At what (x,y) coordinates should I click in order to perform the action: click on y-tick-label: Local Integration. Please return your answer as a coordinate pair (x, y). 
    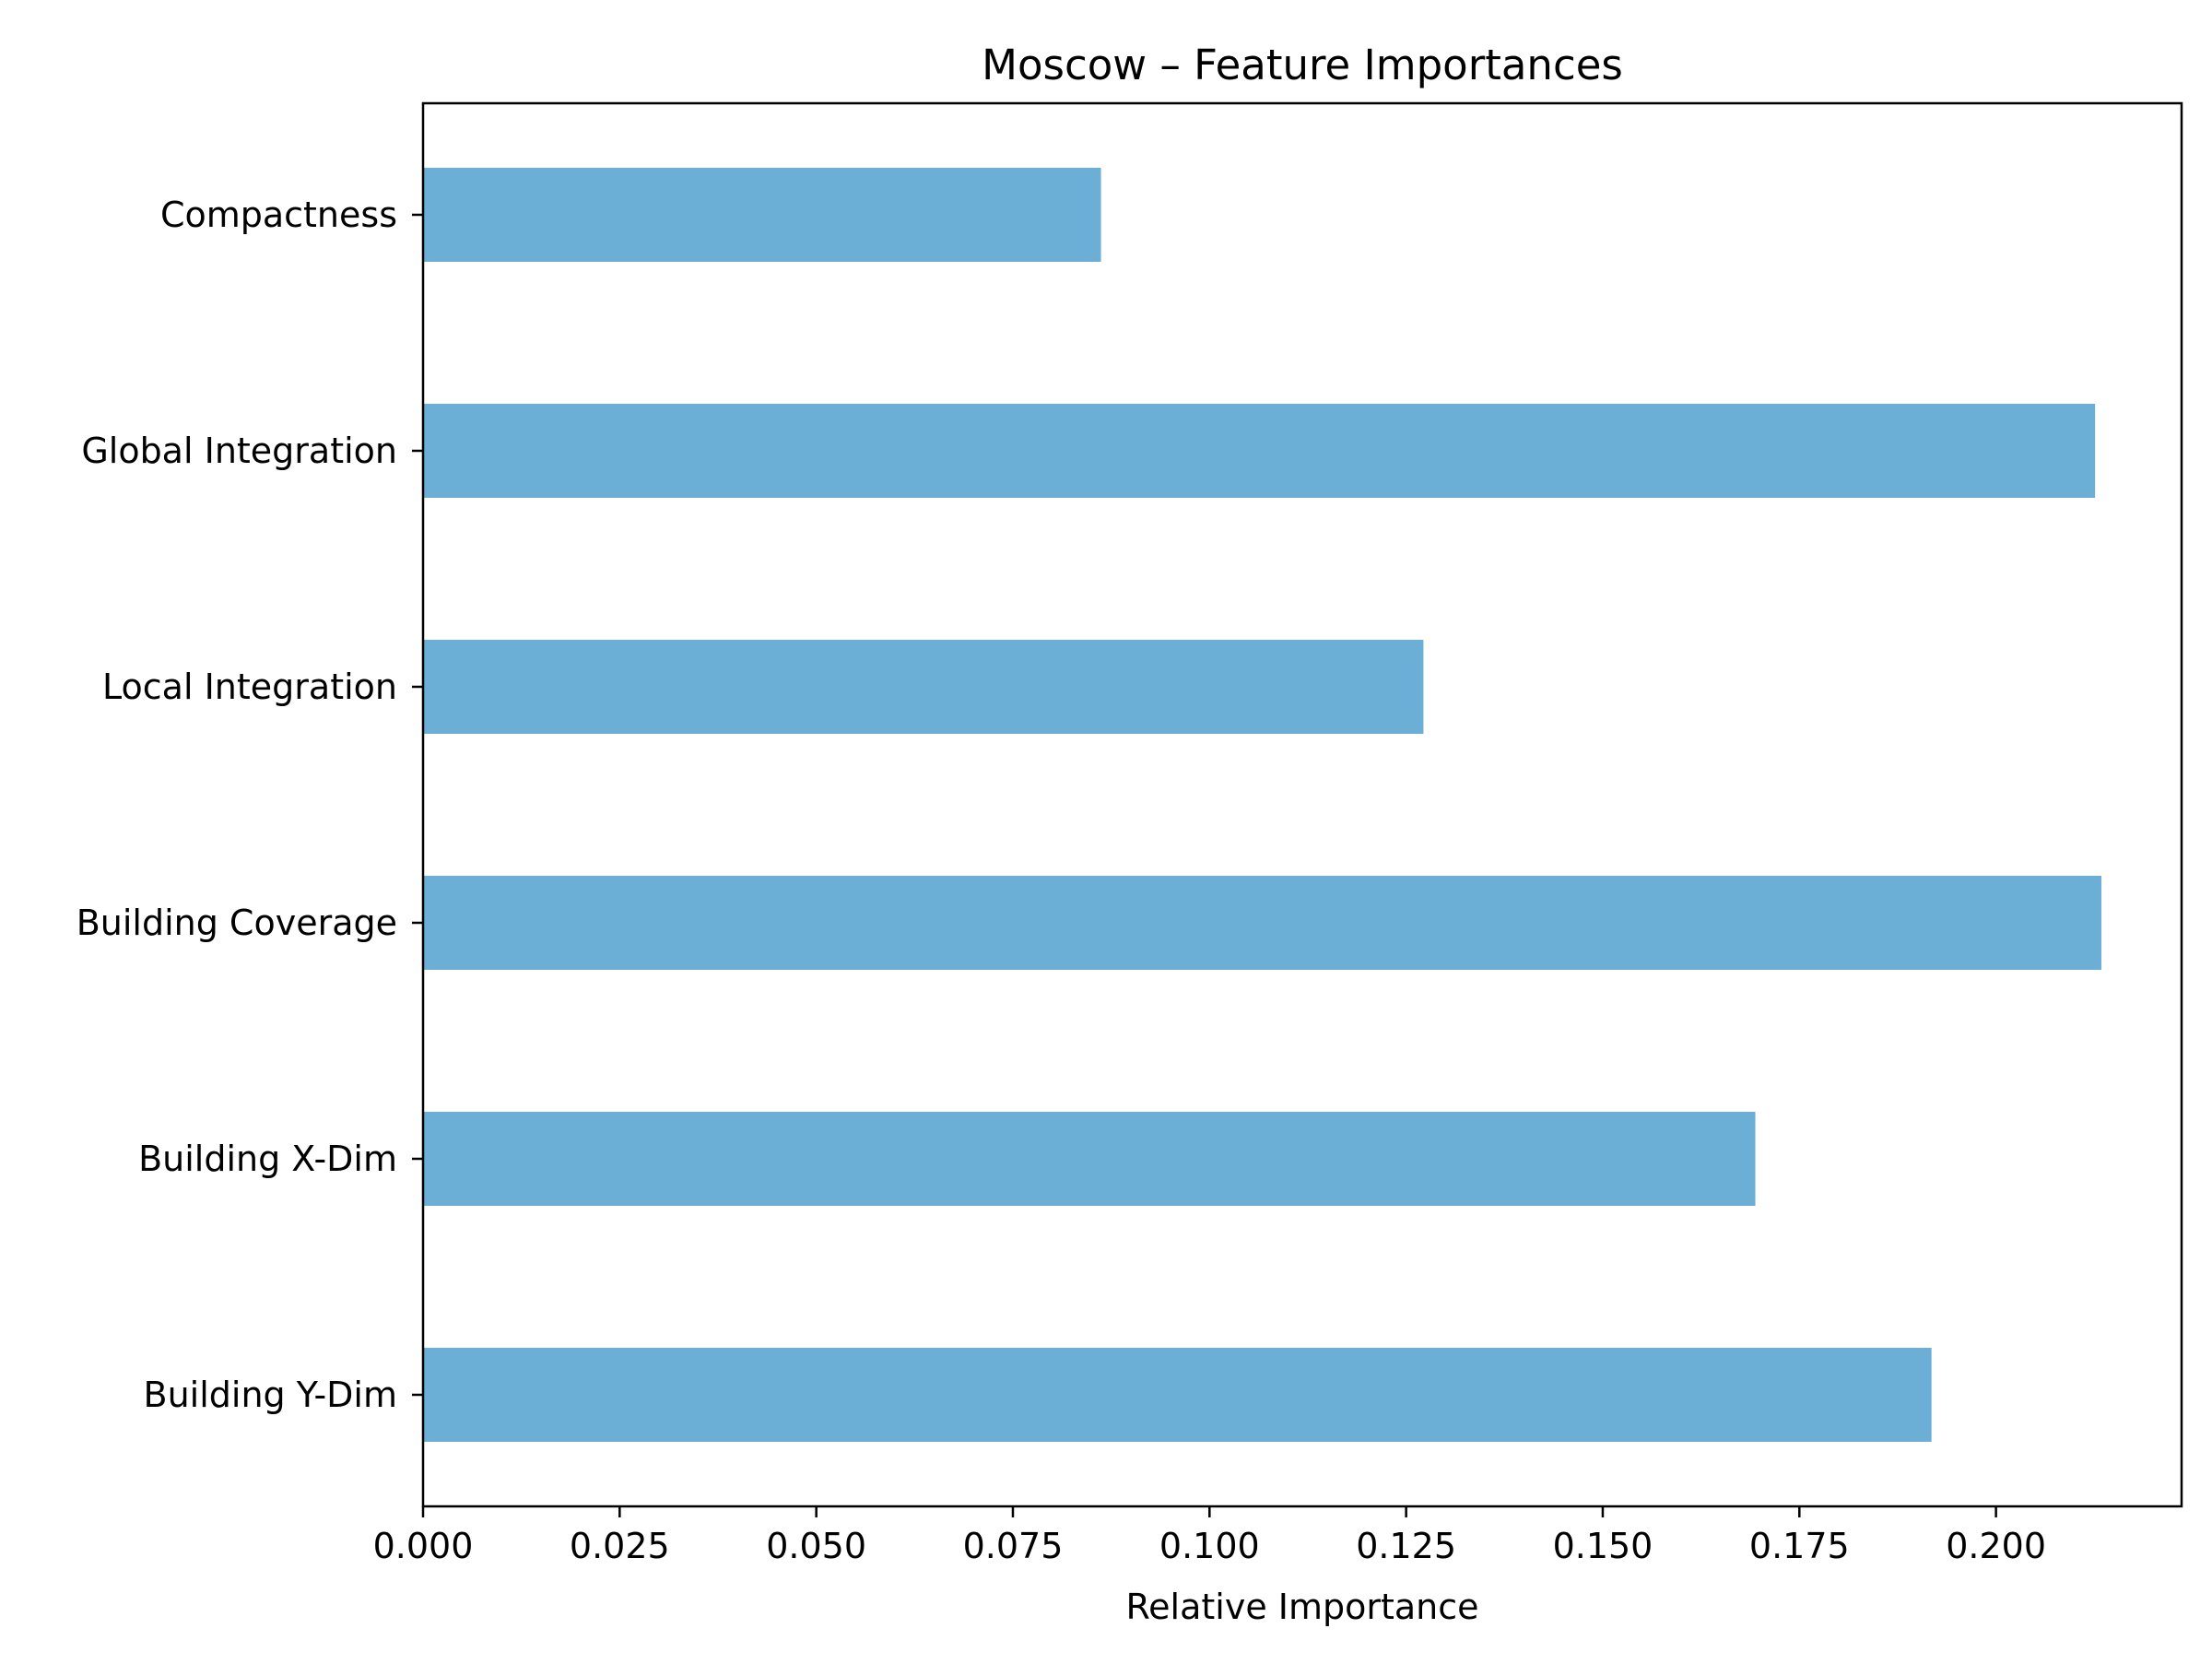
    Looking at the image, I should click on (249, 687).